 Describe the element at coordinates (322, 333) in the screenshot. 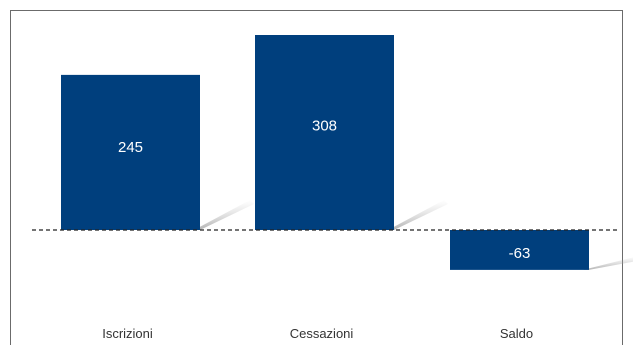

I see `category-label-cessazioni: Cessazioni` at that location.